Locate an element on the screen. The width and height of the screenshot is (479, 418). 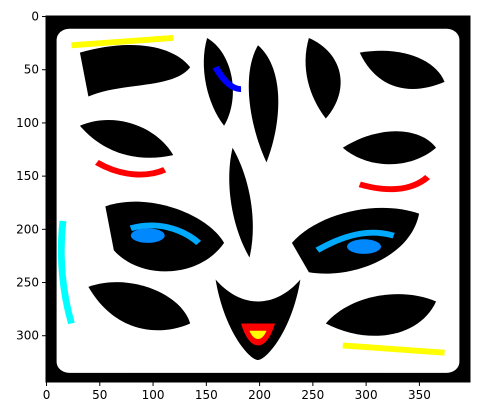
y-tick-label: 200 is located at coordinates (27, 229).